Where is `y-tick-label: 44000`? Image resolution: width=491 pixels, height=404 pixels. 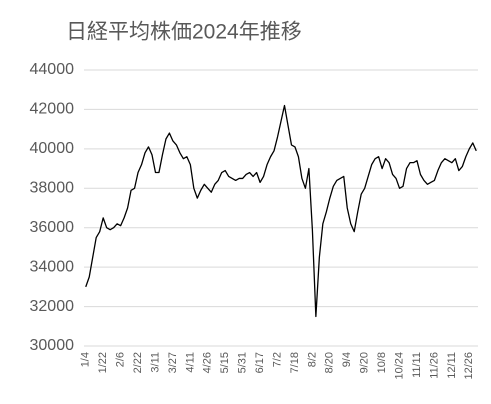
y-tick-label: 44000 is located at coordinates (52, 69).